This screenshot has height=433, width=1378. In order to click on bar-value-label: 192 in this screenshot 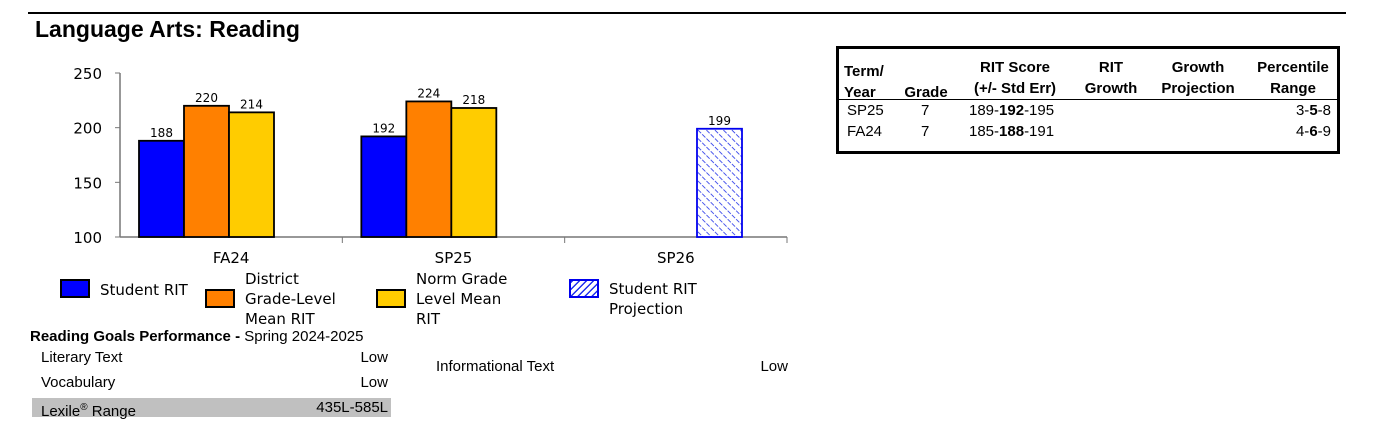, I will do `click(383, 128)`.